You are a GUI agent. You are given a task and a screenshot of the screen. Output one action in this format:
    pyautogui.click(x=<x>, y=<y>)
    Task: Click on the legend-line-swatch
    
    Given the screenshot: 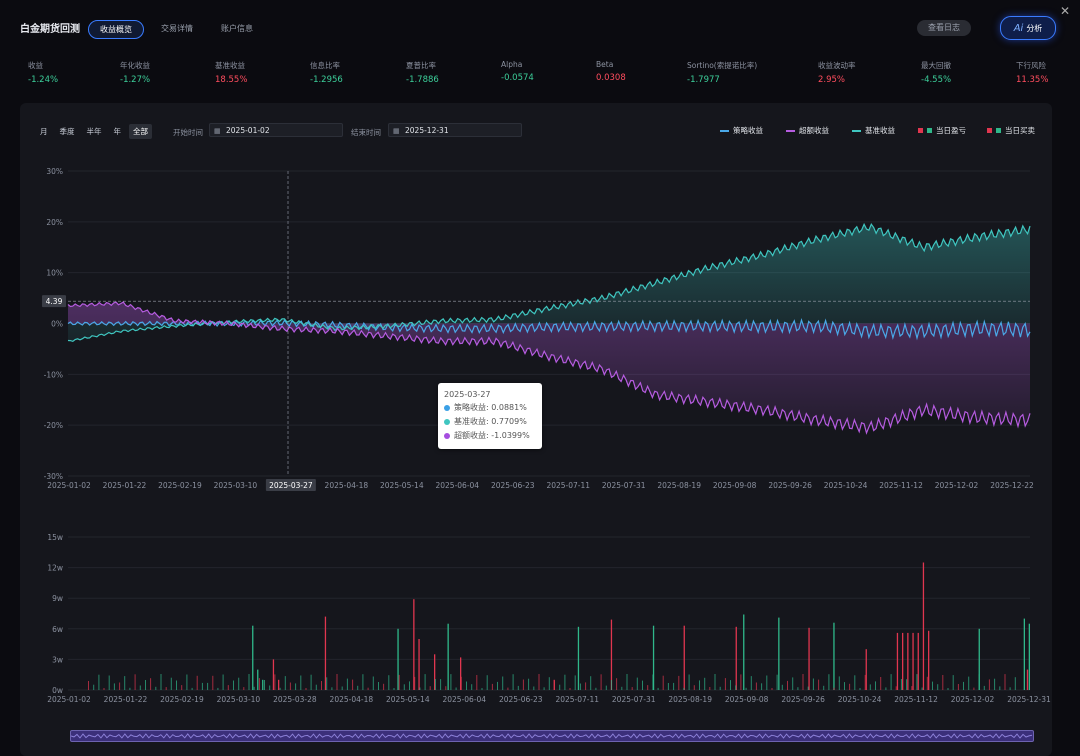 What is the action you would take?
    pyautogui.click(x=724, y=130)
    